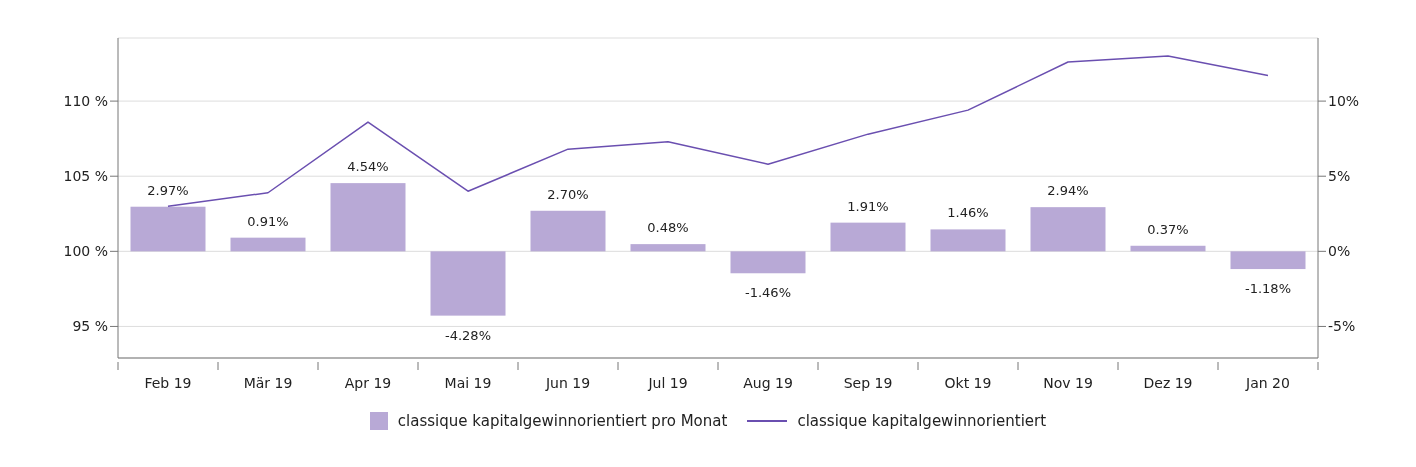  Describe the element at coordinates (868, 383) in the screenshot. I see `x-tick-label: Sep 19` at that location.